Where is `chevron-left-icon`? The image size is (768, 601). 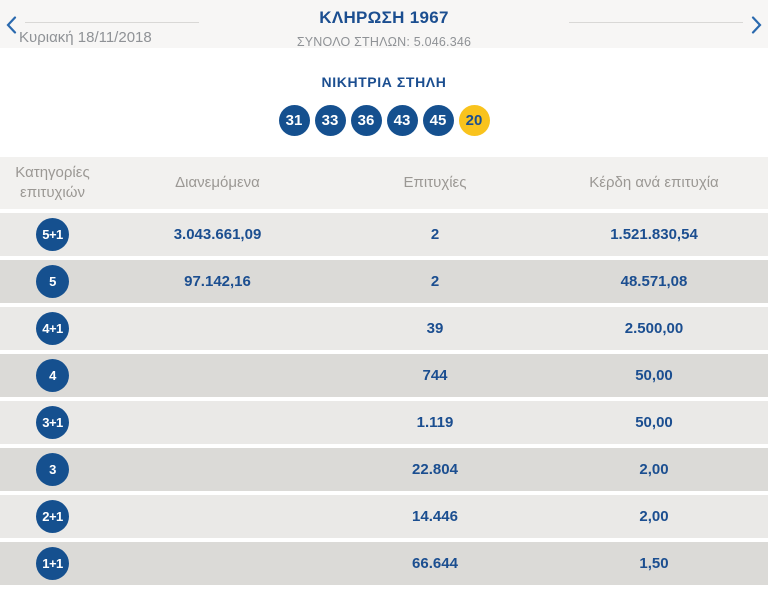
chevron-left-icon is located at coordinates (11, 26).